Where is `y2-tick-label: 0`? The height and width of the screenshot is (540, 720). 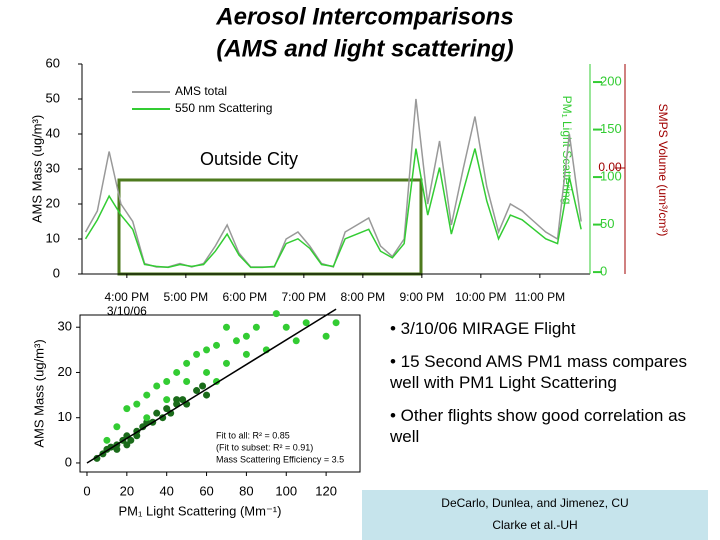 y2-tick-label: 0 is located at coordinates (603, 271).